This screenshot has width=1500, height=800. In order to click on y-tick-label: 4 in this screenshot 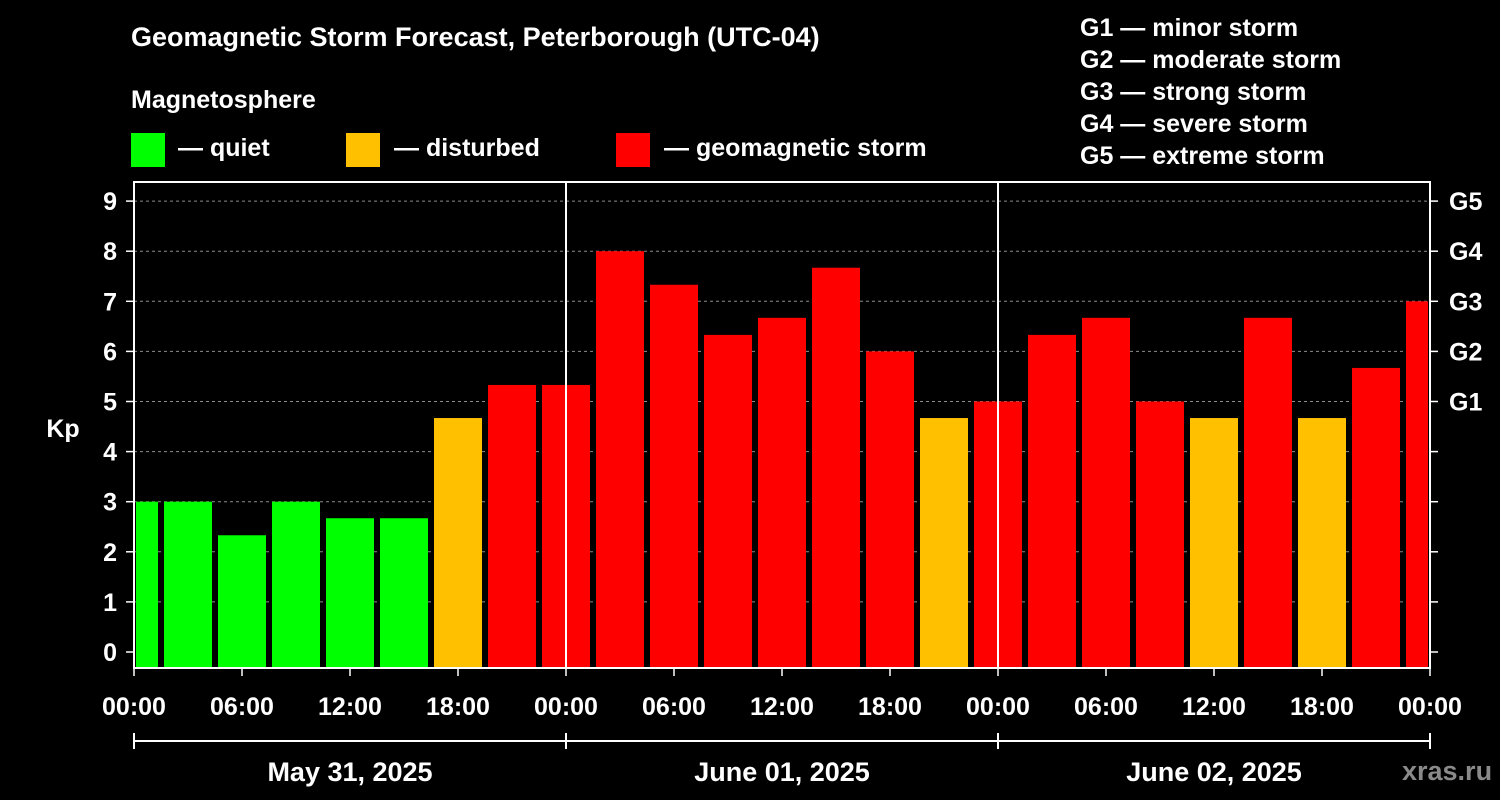, I will do `click(110, 453)`.